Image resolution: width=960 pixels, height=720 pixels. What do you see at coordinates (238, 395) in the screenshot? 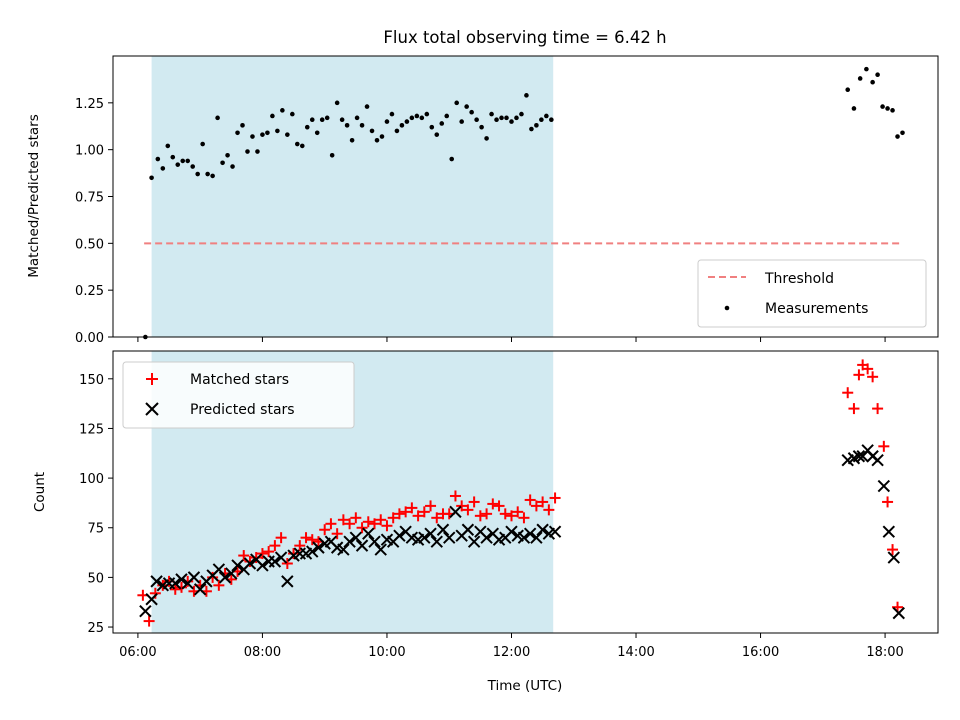
I see `count-legend-box` at bounding box center [238, 395].